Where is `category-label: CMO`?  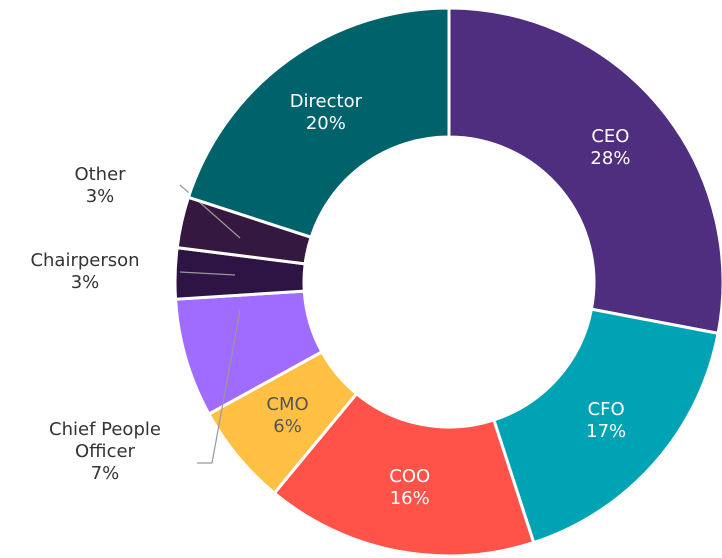 category-label: CMO is located at coordinates (287, 404).